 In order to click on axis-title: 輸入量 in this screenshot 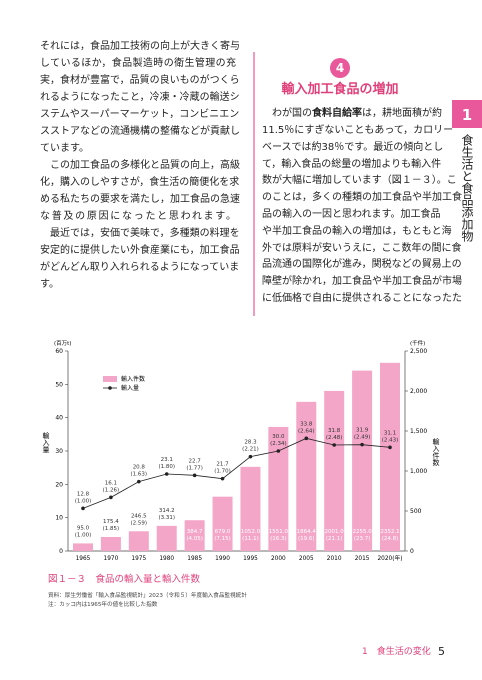, I will do `click(46, 442)`.